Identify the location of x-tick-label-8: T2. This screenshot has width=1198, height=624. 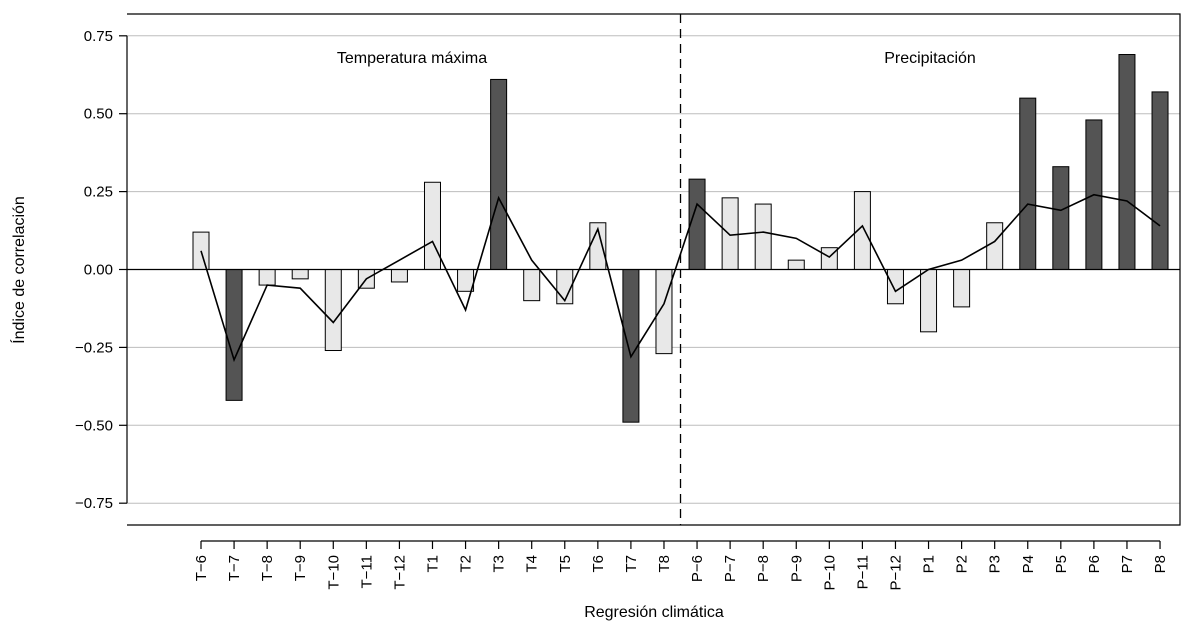
(466, 564).